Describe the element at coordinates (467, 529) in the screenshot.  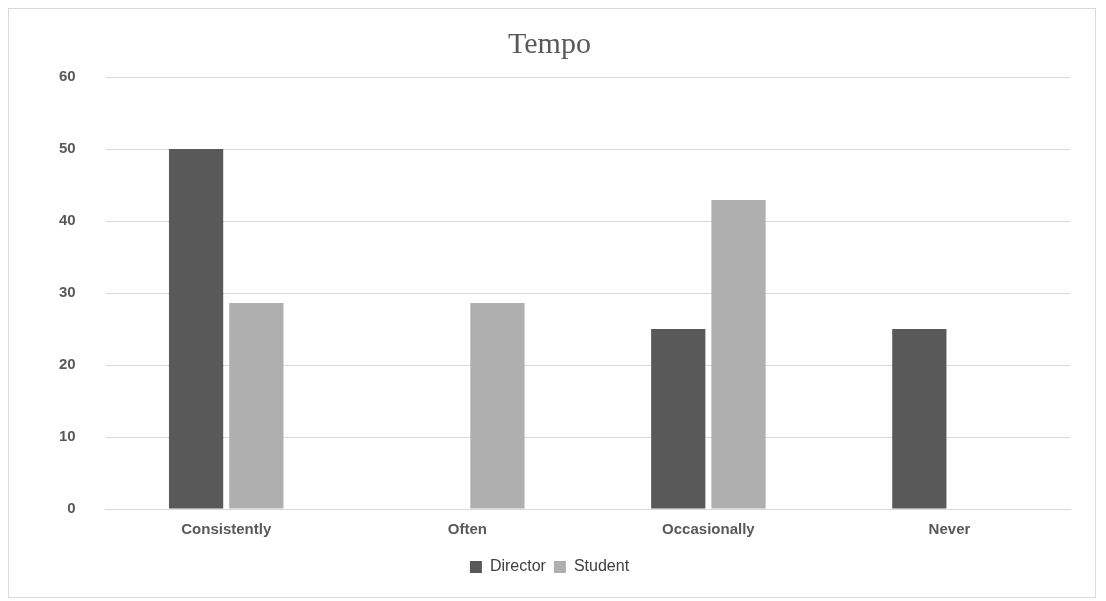
I see `x-tick-label: Often` at that location.